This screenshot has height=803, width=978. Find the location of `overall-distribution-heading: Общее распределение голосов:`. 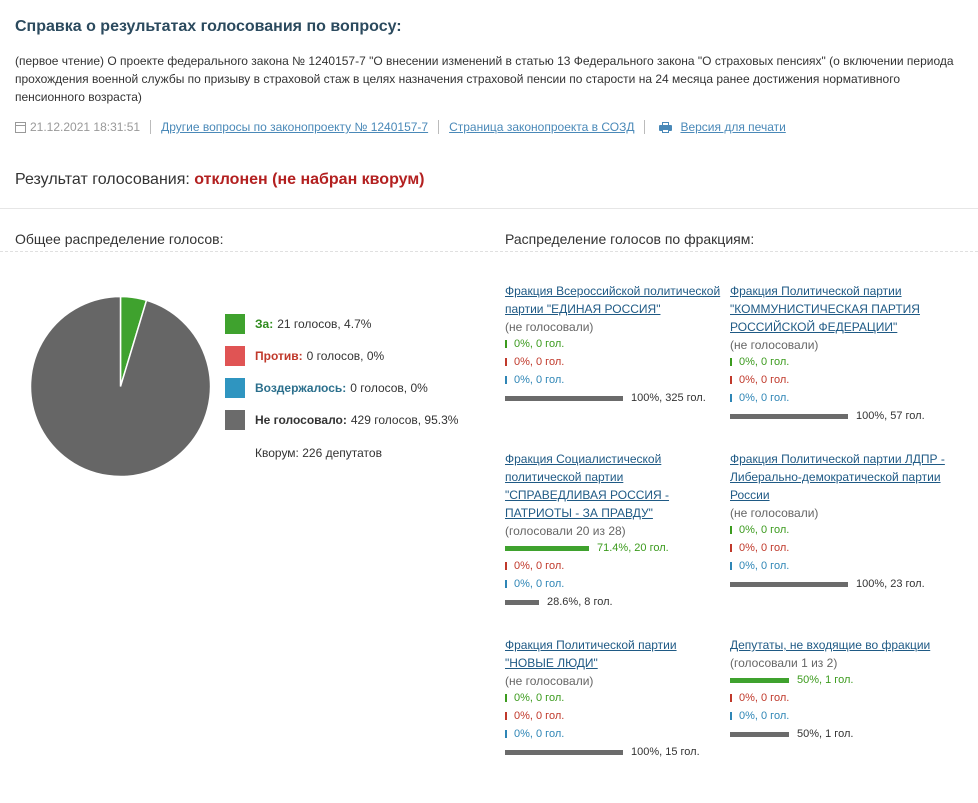

overall-distribution-heading: Общее распределение голосов: is located at coordinates (119, 239).